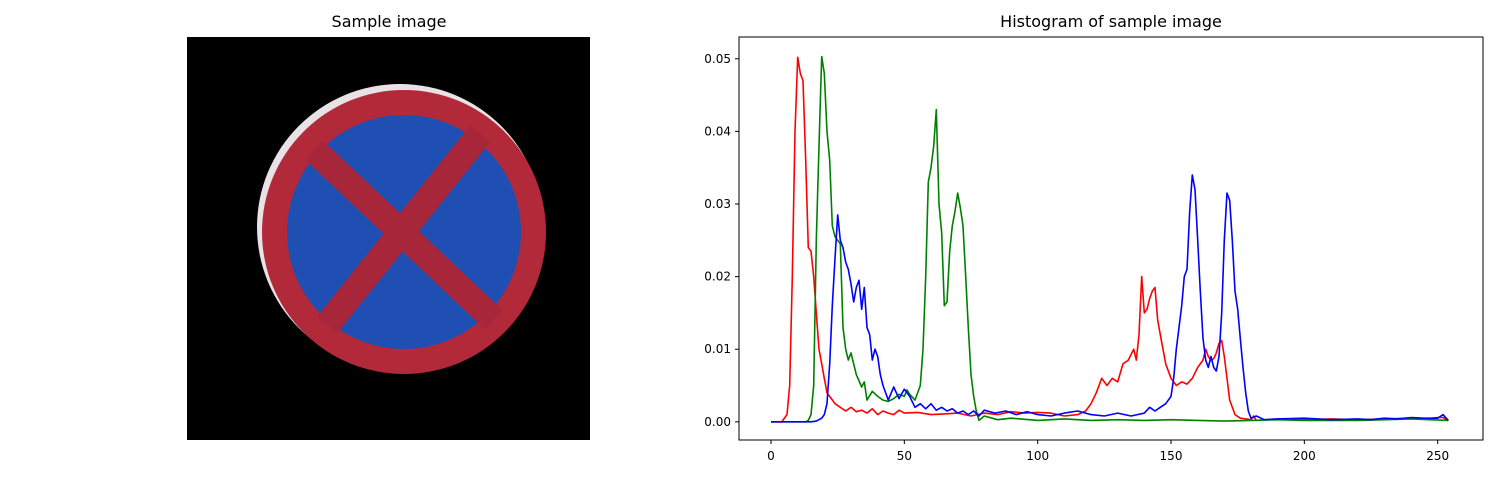  Describe the element at coordinates (717, 204) in the screenshot. I see `y-tick-label: 0.03` at that location.